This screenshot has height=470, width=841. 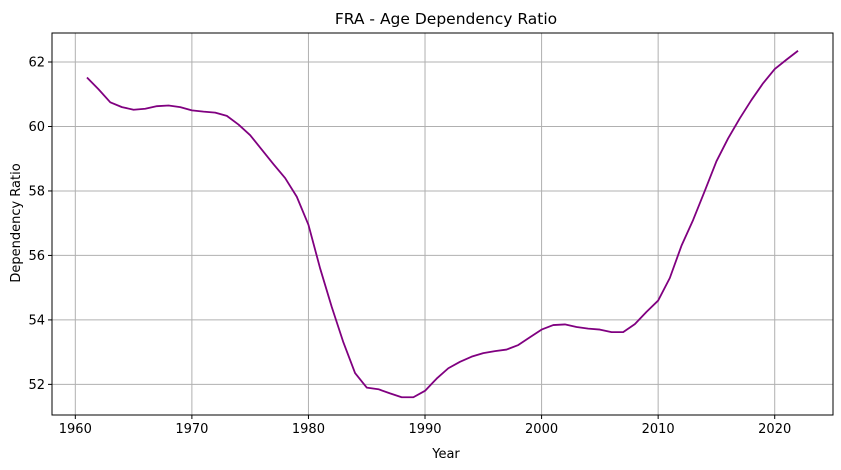 What do you see at coordinates (75, 429) in the screenshot?
I see `x-tick-label-1960: 1960` at bounding box center [75, 429].